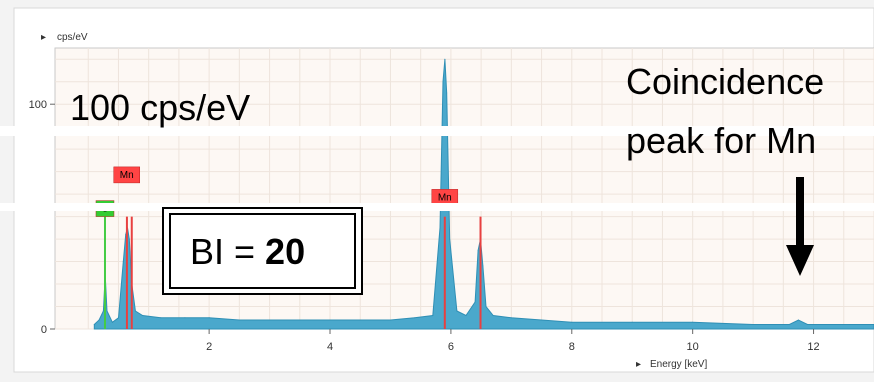 Image resolution: width=874 pixels, height=382 pixels. What do you see at coordinates (160, 107) in the screenshot?
I see `scale-annotation: 100 cps/eV` at bounding box center [160, 107].